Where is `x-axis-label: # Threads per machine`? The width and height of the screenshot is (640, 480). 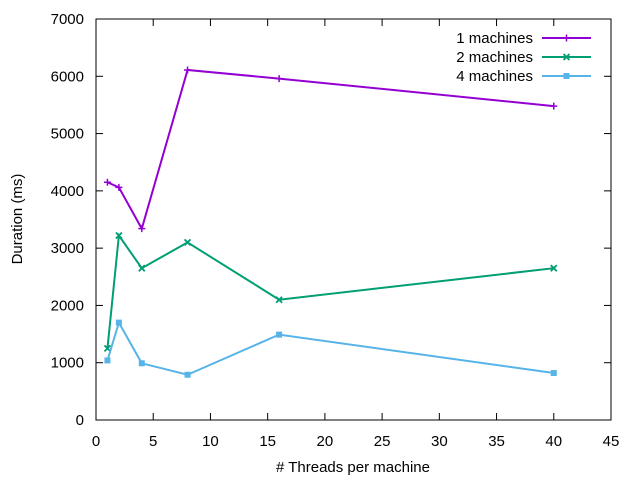
x-axis-label: # Threads per machine is located at coordinates (353, 467).